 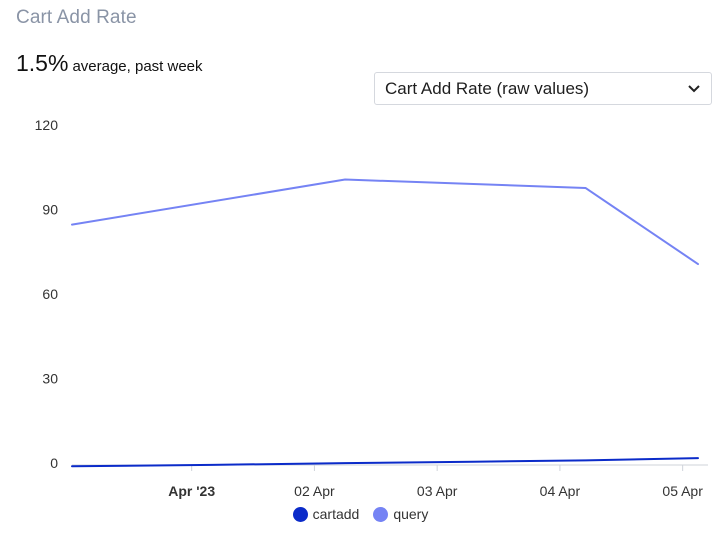 What do you see at coordinates (76, 17) in the screenshot?
I see `chart-title: Cart Add Rate` at bounding box center [76, 17].